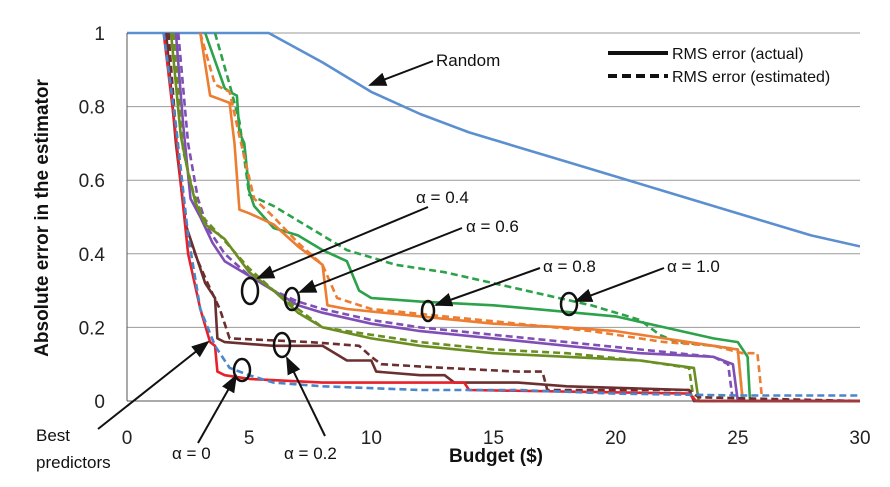 Image resolution: width=890 pixels, height=487 pixels. I want to click on annotation-predictors: predictors, so click(73, 462).